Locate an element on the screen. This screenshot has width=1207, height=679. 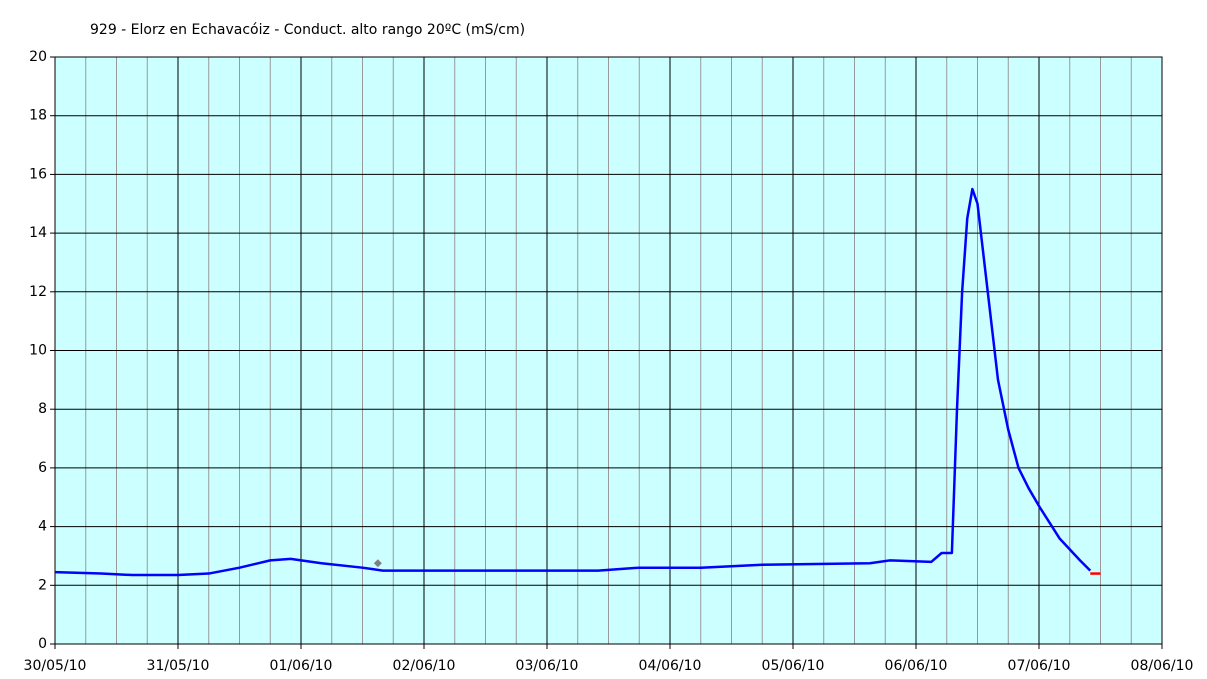
x-tick-label: 01/06/10 is located at coordinates (301, 666).